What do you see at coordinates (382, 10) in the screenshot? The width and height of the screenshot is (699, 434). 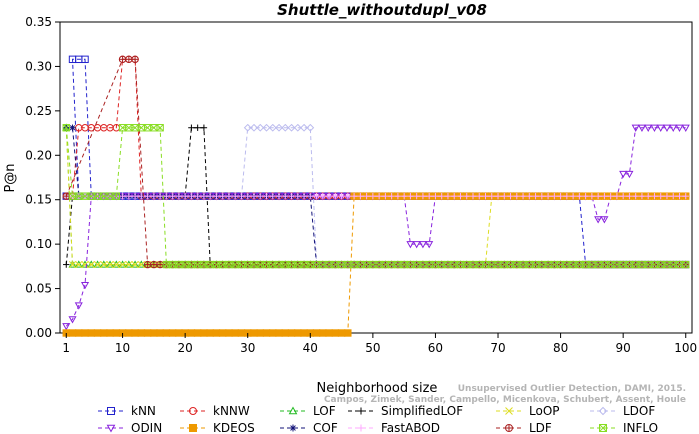 I see `chart-title: Shuttle_withoutdupl_v08` at bounding box center [382, 10].